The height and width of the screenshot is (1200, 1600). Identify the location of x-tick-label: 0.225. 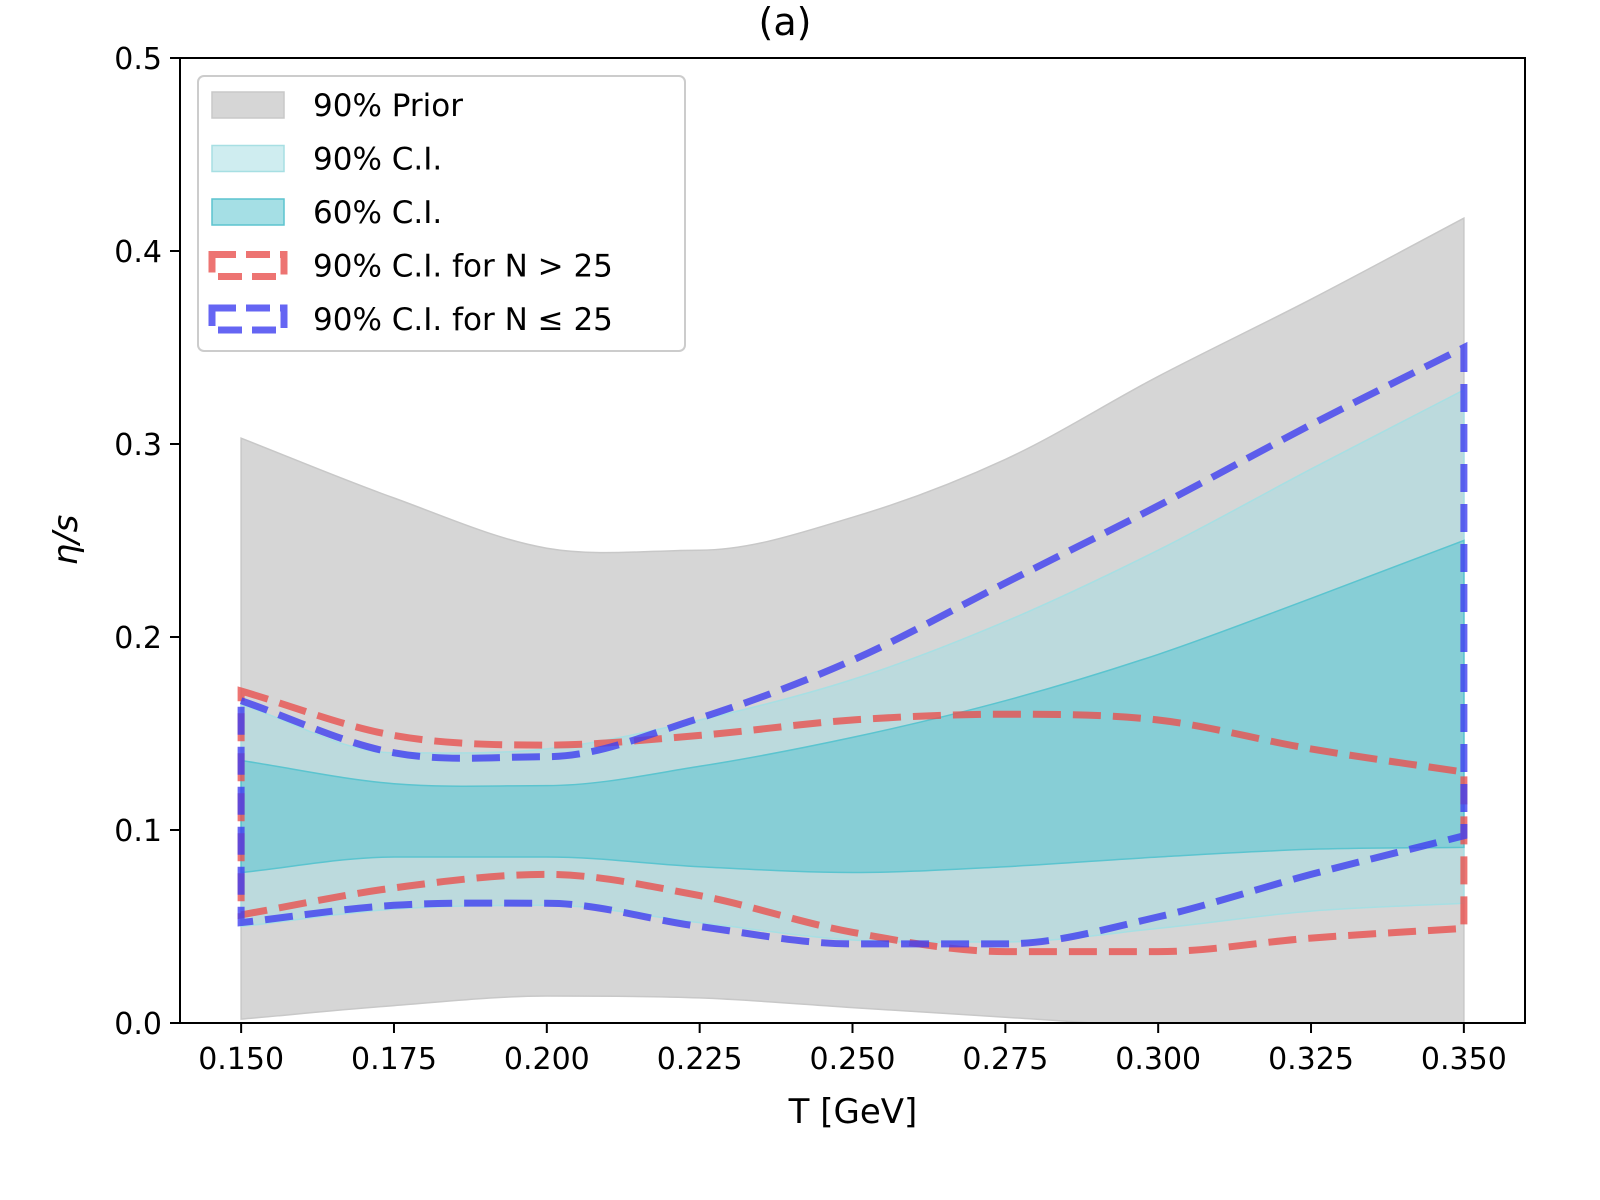
(700, 1059).